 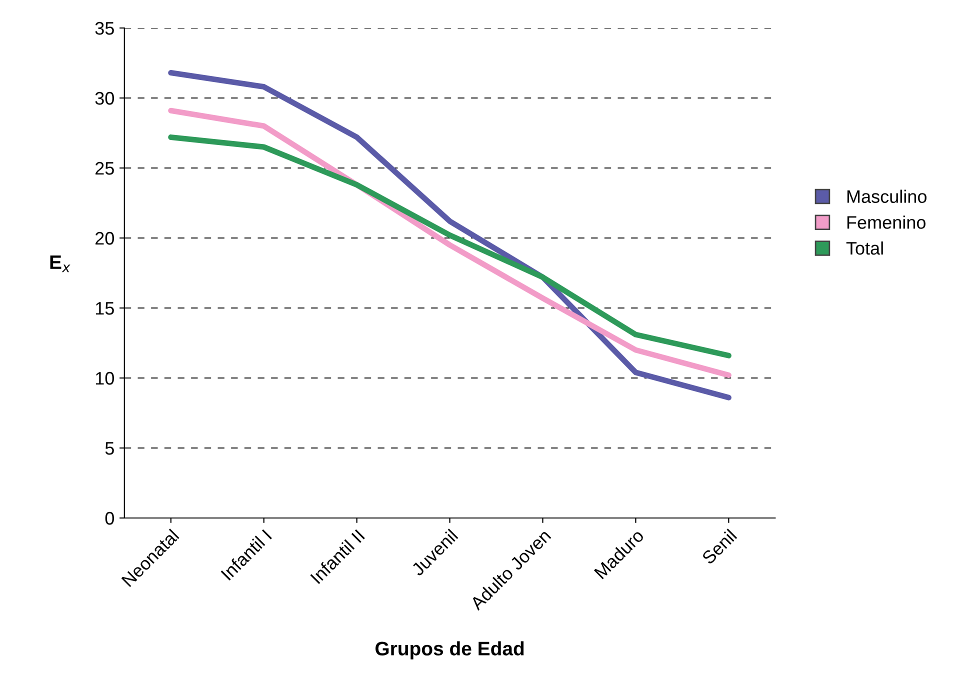 What do you see at coordinates (450, 650) in the screenshot?
I see `x-axis-title: Grupos de Edad` at bounding box center [450, 650].